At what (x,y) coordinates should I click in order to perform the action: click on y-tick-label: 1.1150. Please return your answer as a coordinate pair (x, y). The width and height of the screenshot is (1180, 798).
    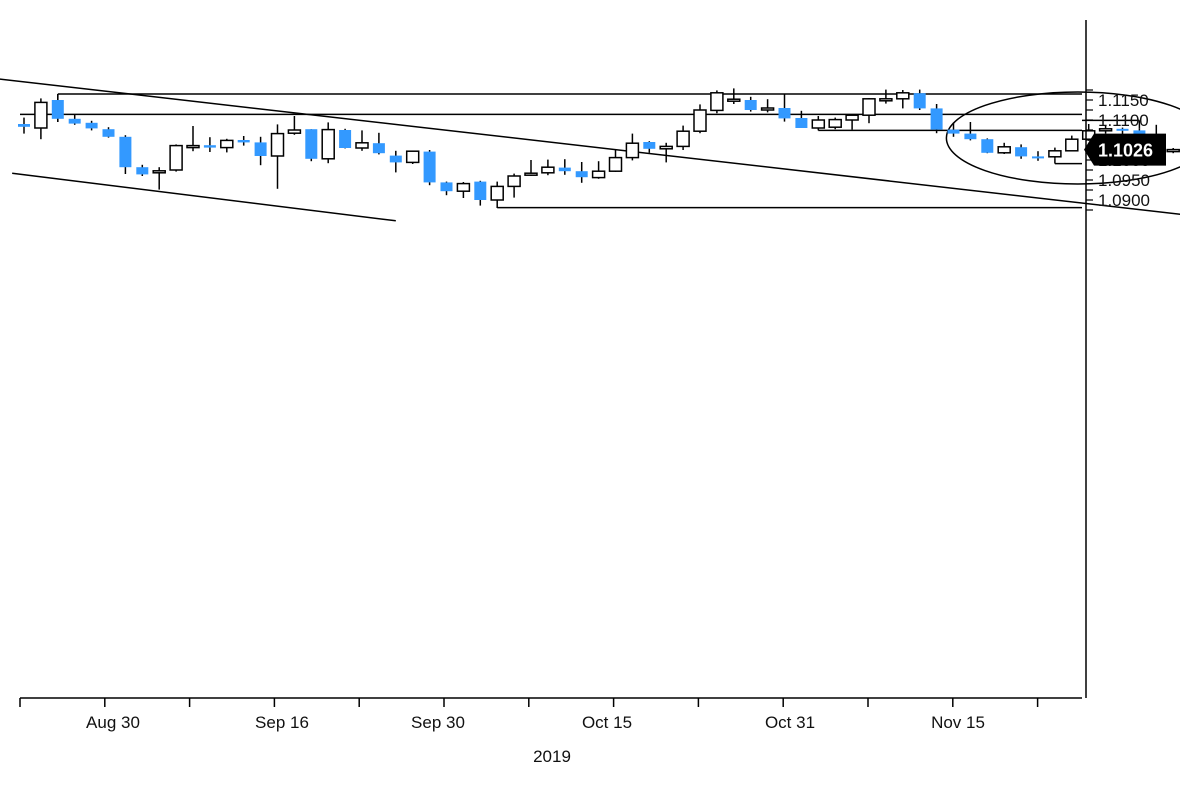
    Looking at the image, I should click on (1123, 100).